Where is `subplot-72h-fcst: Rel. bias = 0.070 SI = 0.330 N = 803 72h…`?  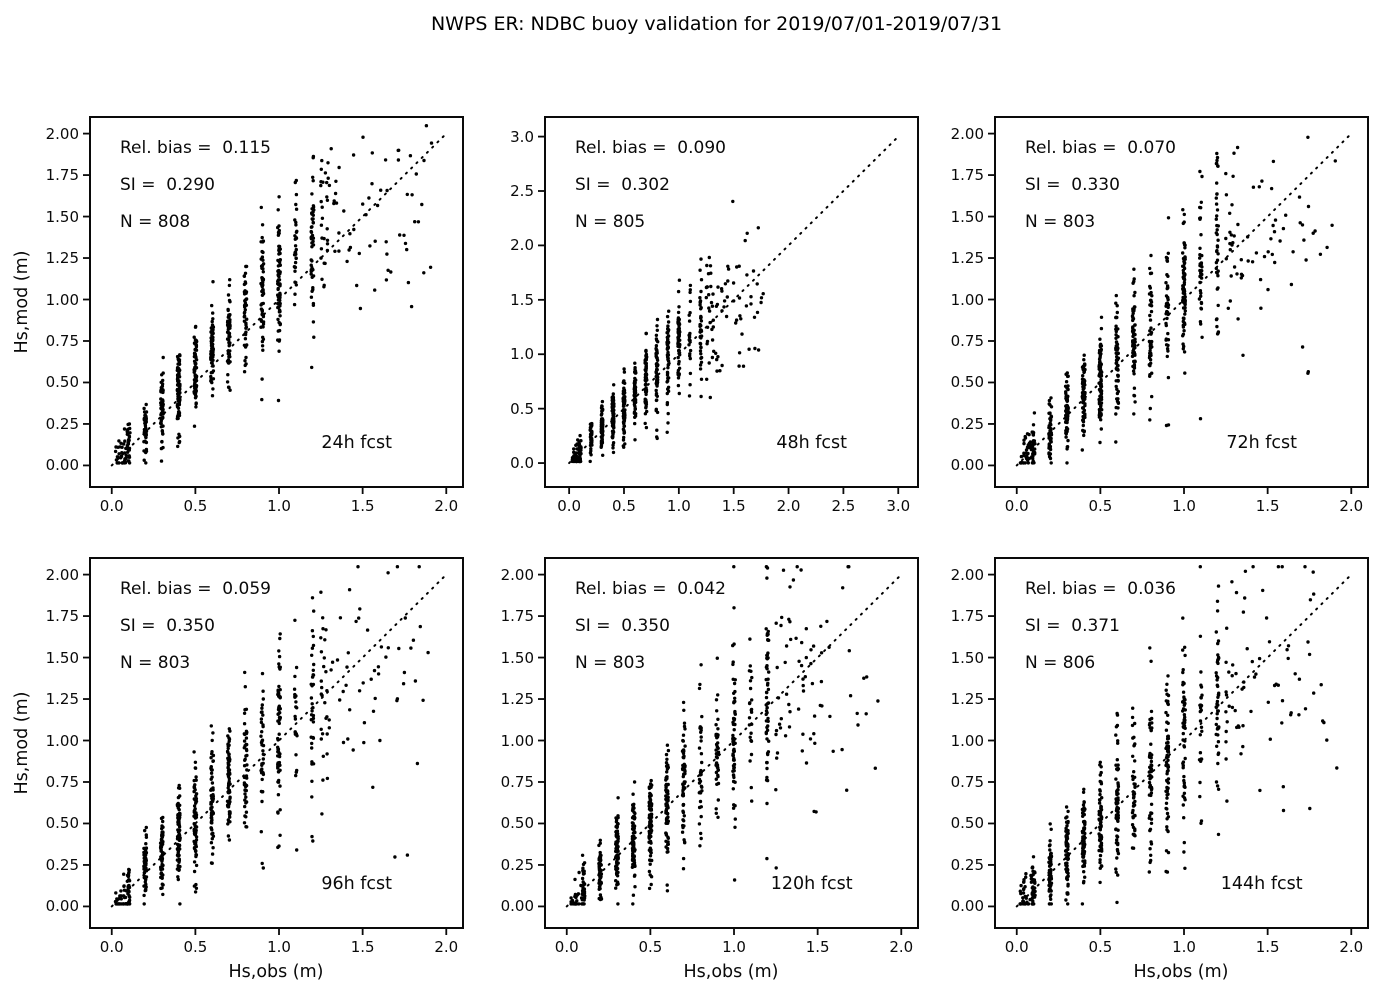
subplot-72h-fcst: Rel. bias = 0.070 SI = 0.330 N = 803 72h… is located at coordinates (1160, 315).